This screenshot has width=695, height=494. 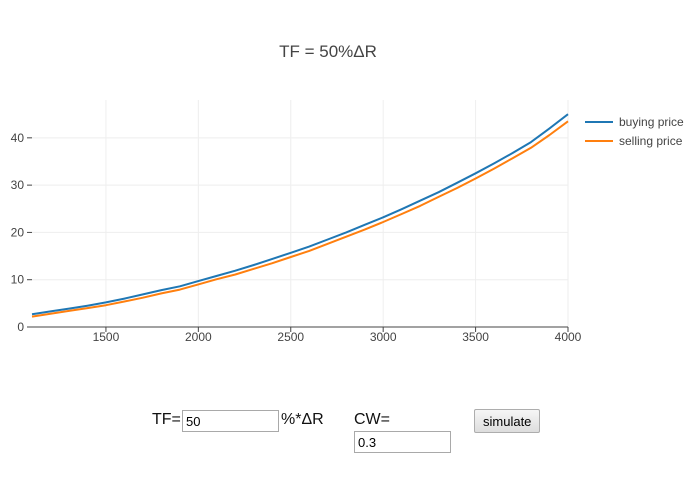 I want to click on x-tick-label: 3500, so click(x=475, y=337).